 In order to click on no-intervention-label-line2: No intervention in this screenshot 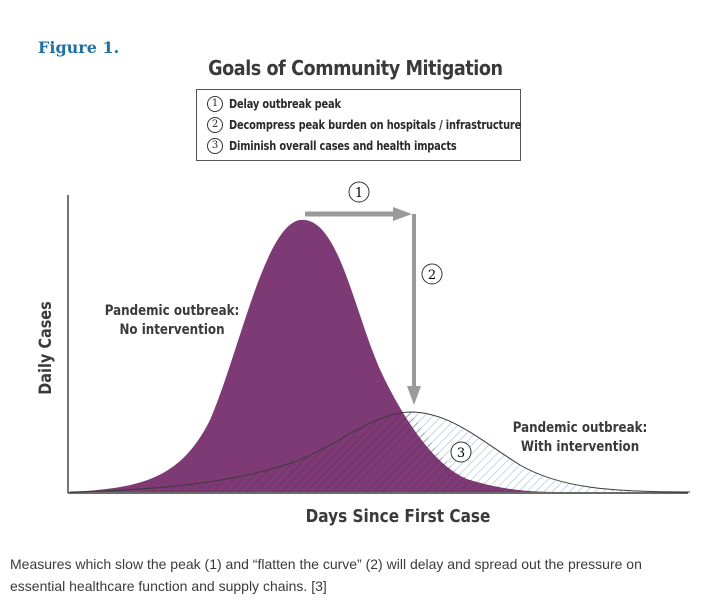, I will do `click(171, 330)`.